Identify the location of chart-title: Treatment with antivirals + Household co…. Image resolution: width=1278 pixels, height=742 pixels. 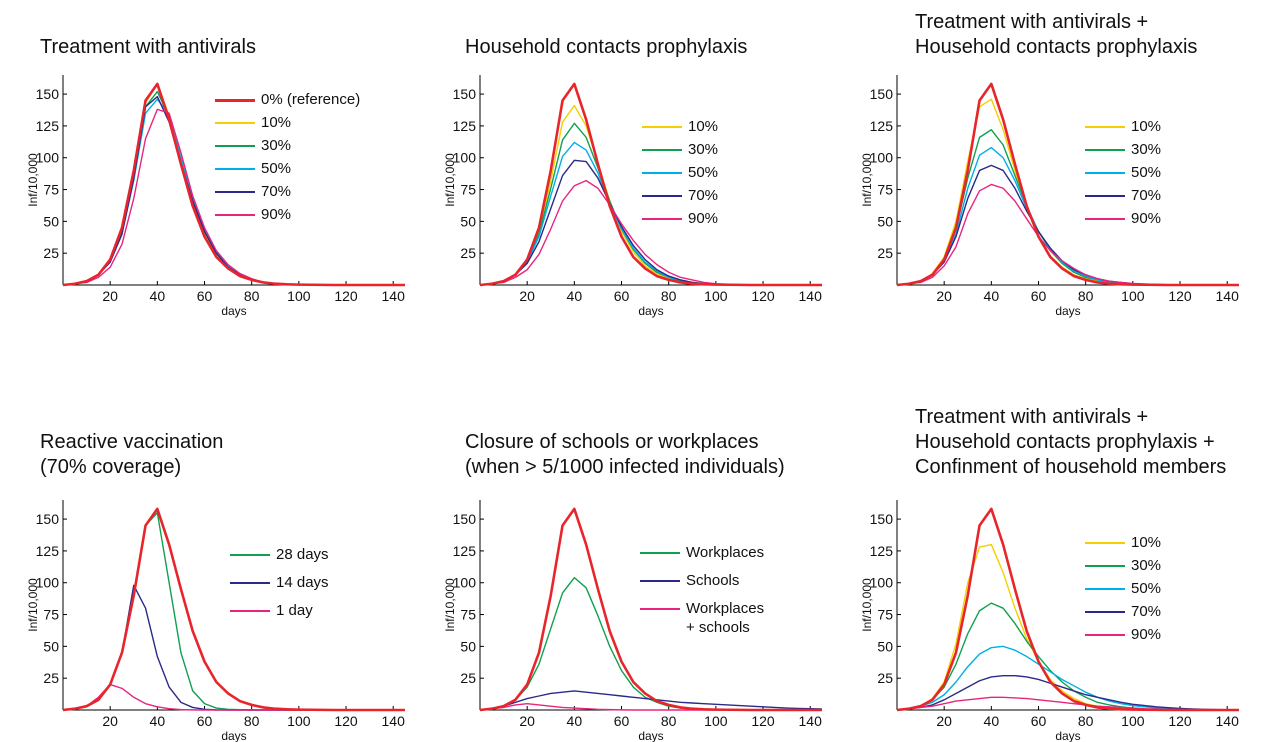
(1071, 442).